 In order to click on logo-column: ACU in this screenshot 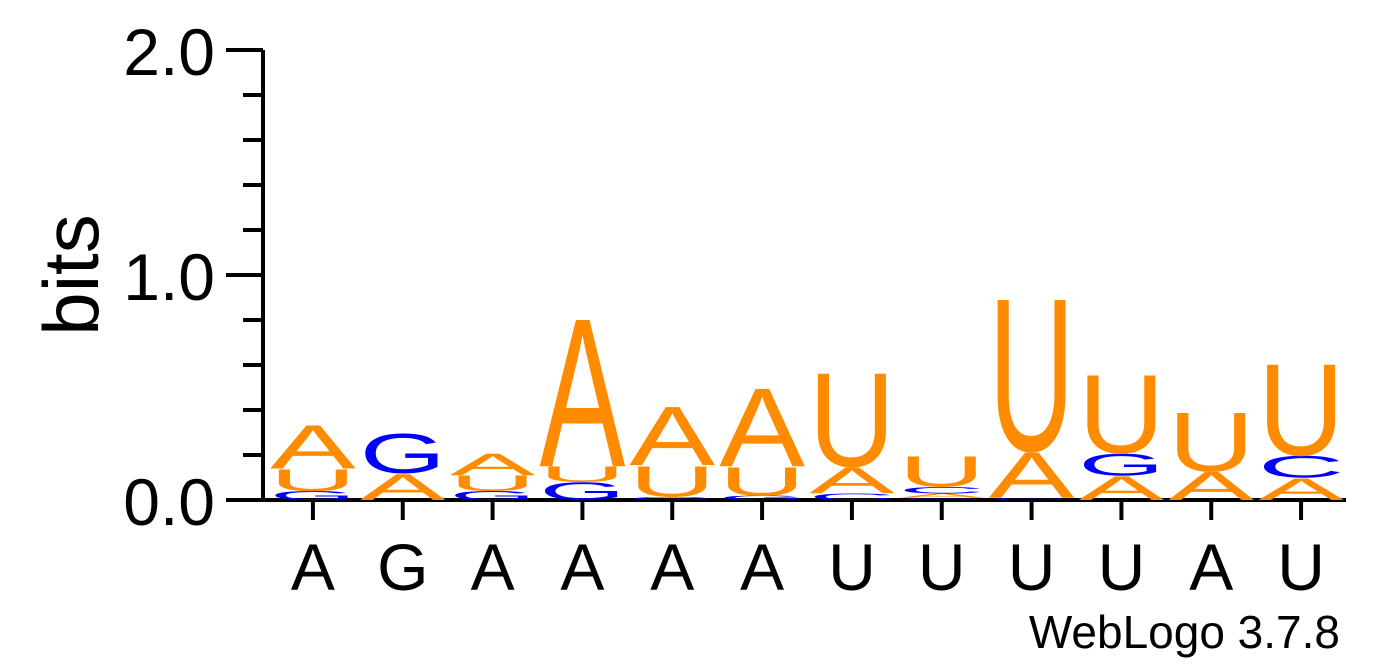, I will do `click(1301, 421)`.